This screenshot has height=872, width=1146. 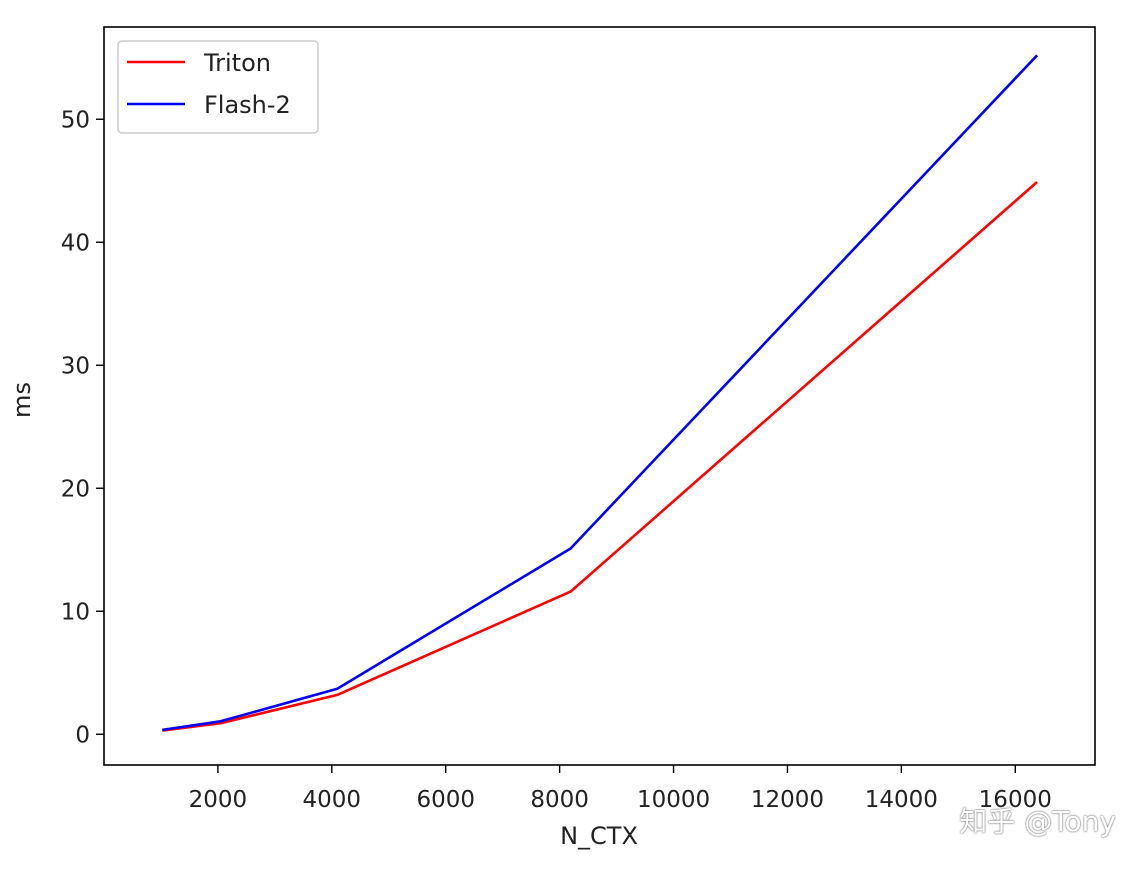 What do you see at coordinates (218, 800) in the screenshot?
I see `x-tick-label: 2000` at bounding box center [218, 800].